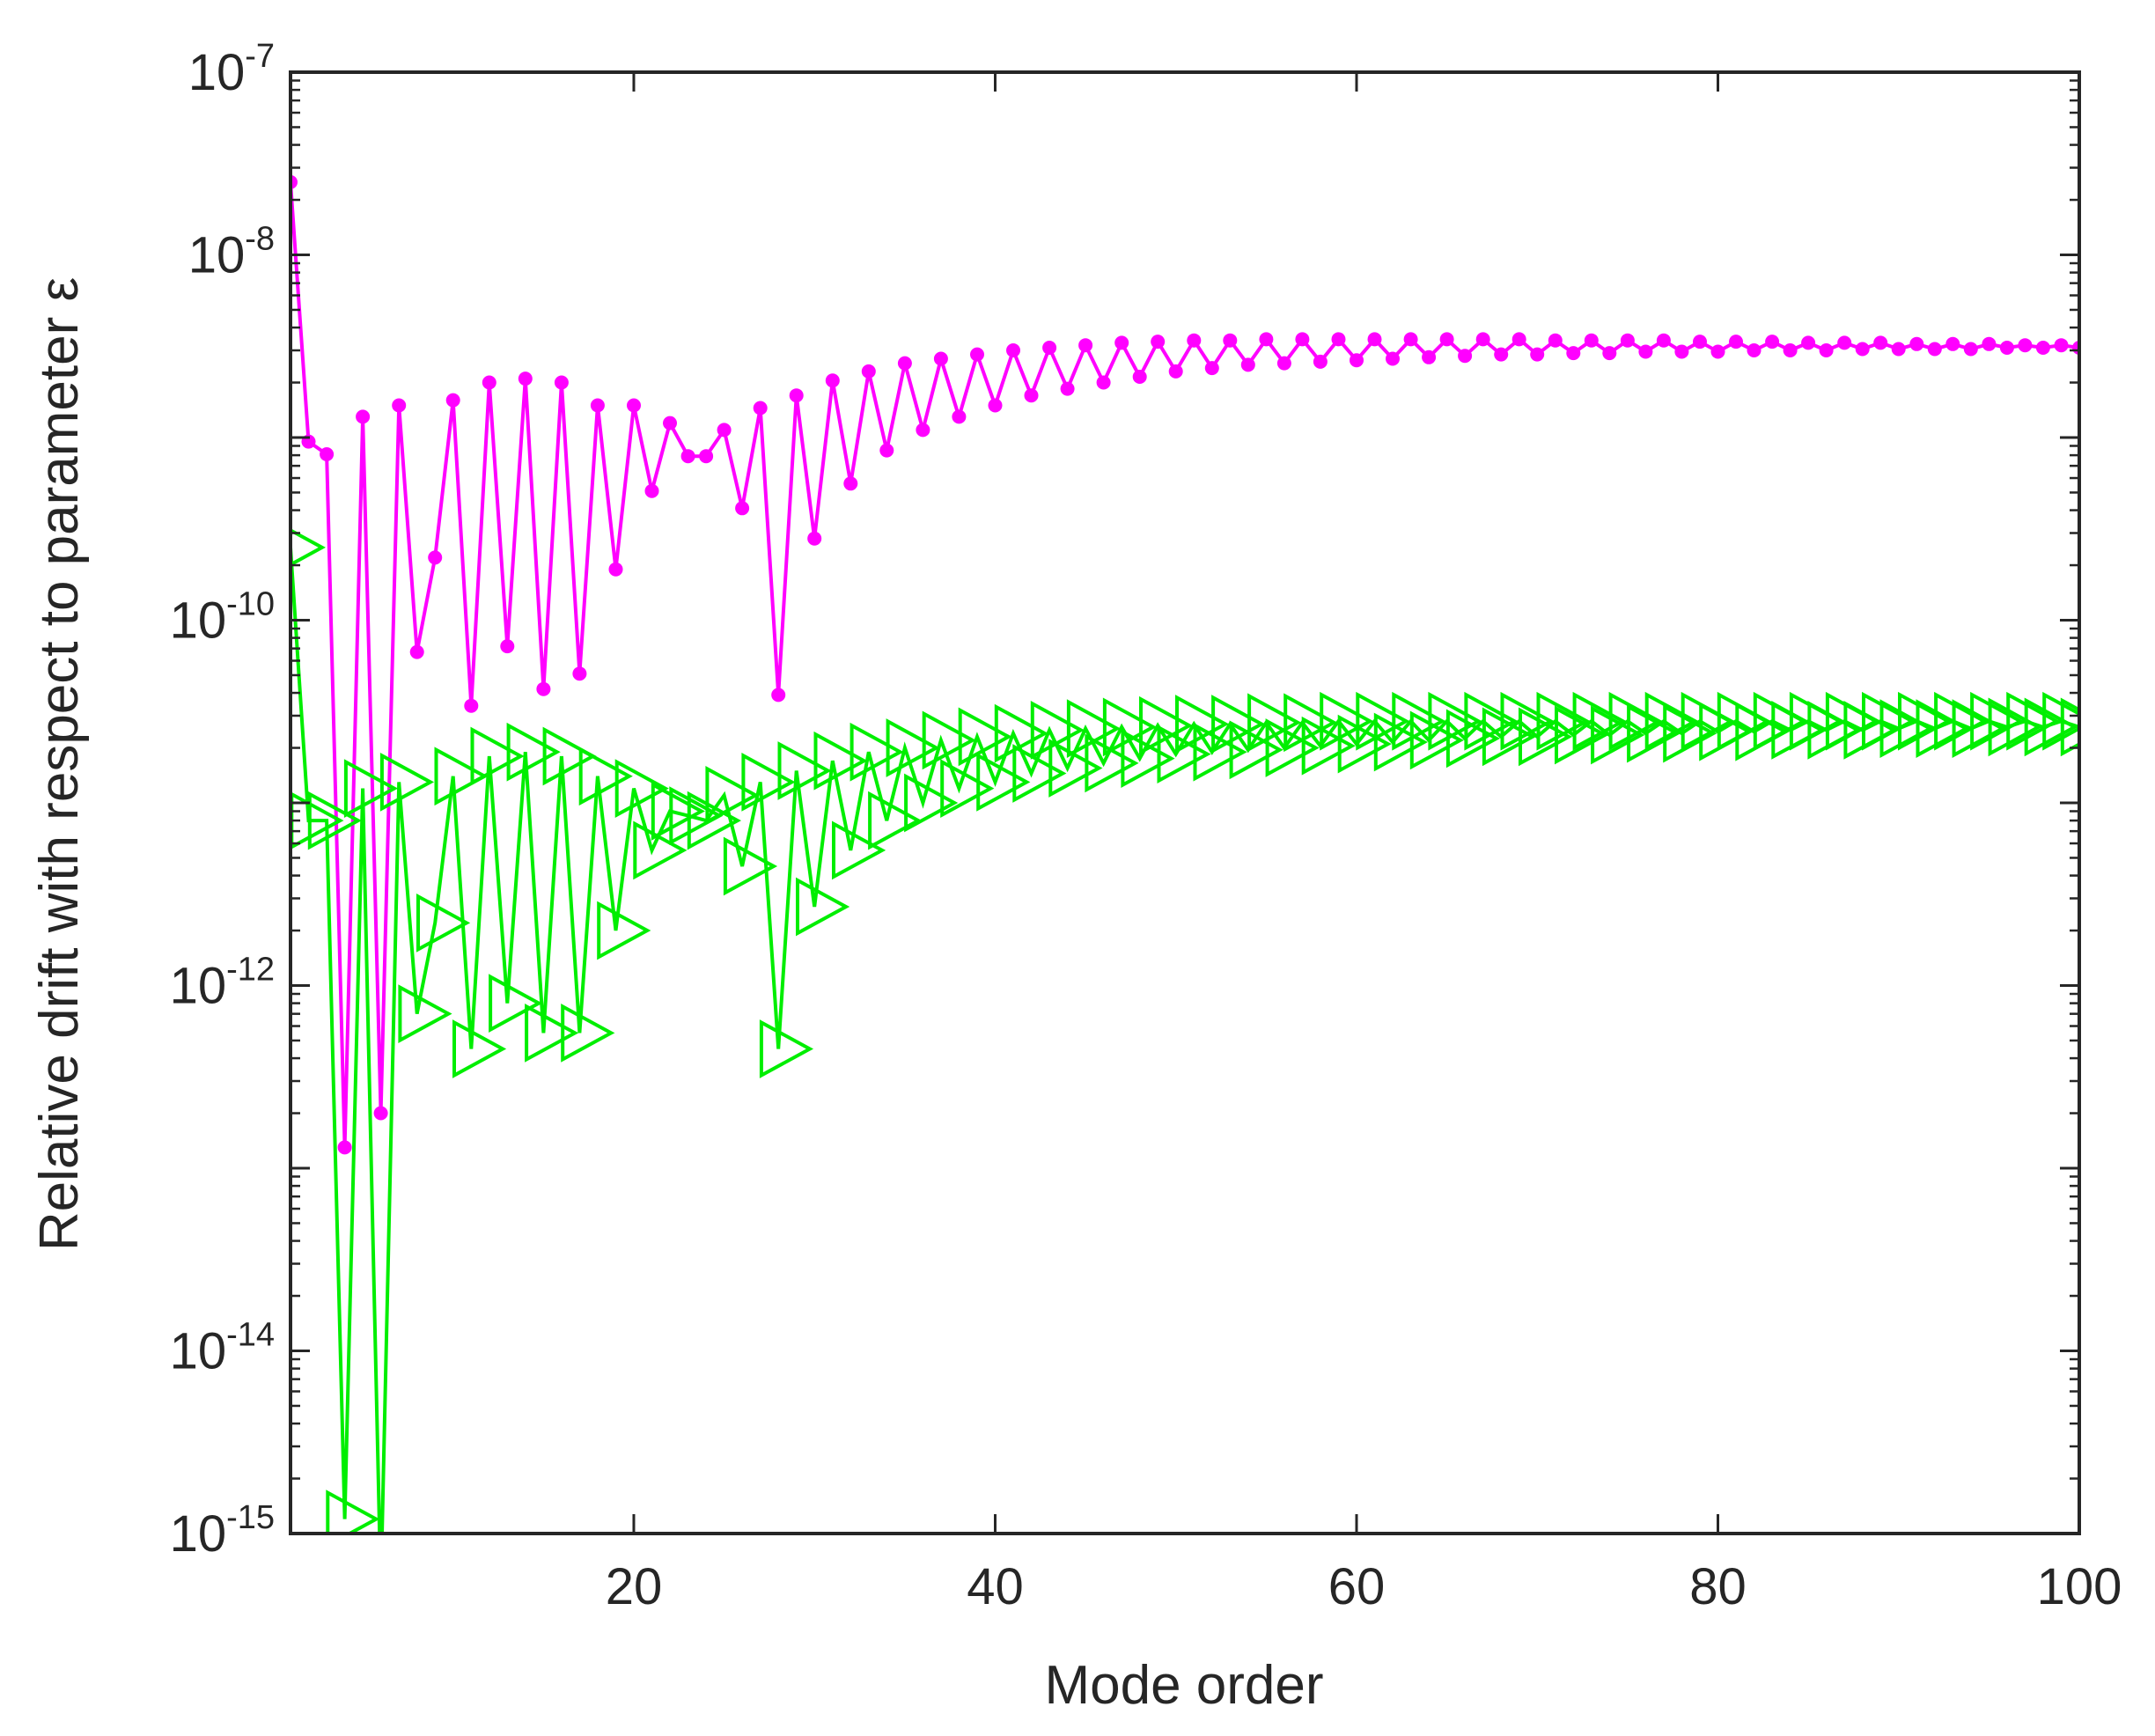 The width and height of the screenshot is (2155, 1736). I want to click on x-tick-label: 40, so click(995, 1586).